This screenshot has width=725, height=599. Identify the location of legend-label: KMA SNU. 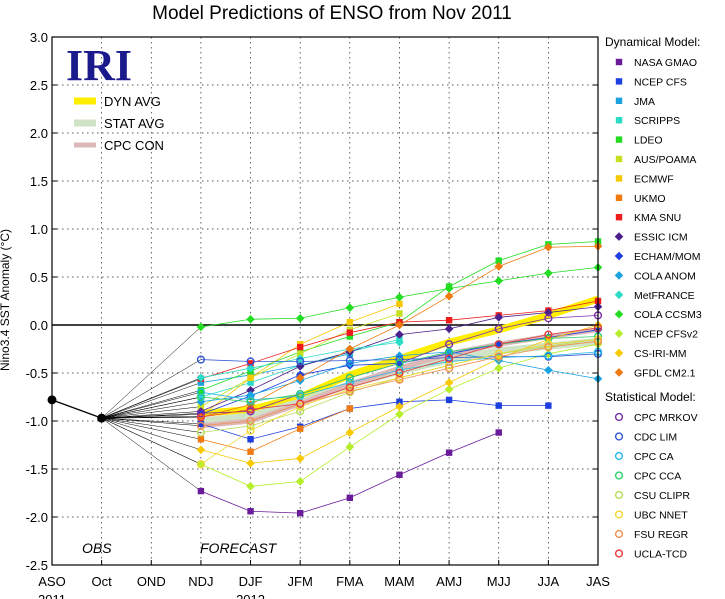
(657, 218).